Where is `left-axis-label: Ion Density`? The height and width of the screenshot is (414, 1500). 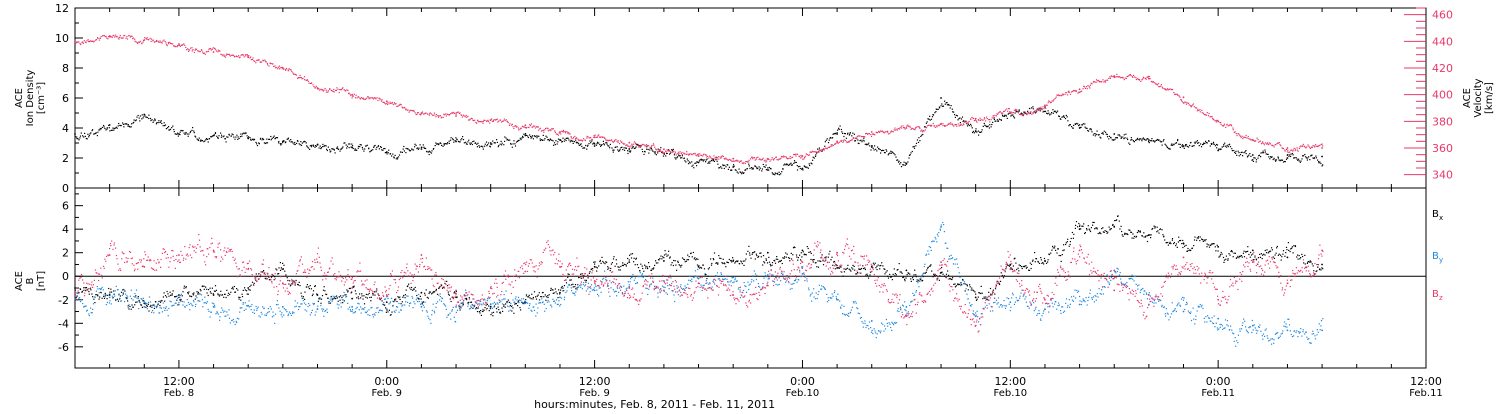 left-axis-label: Ion Density is located at coordinates (30, 98).